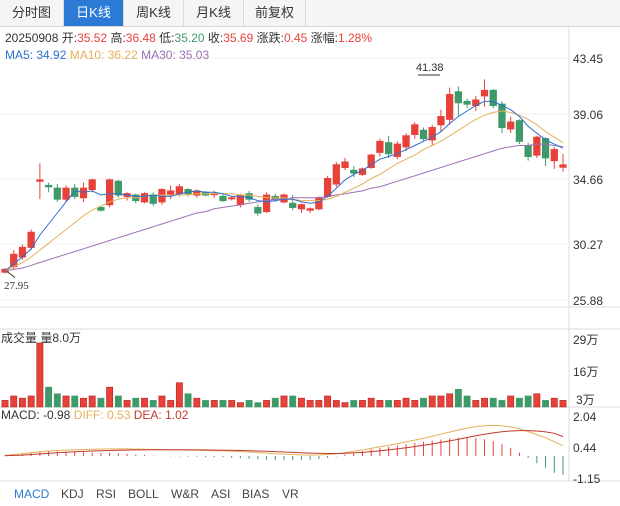 The width and height of the screenshot is (620, 506). I want to click on indicator-bias: BIAS, so click(256, 494).